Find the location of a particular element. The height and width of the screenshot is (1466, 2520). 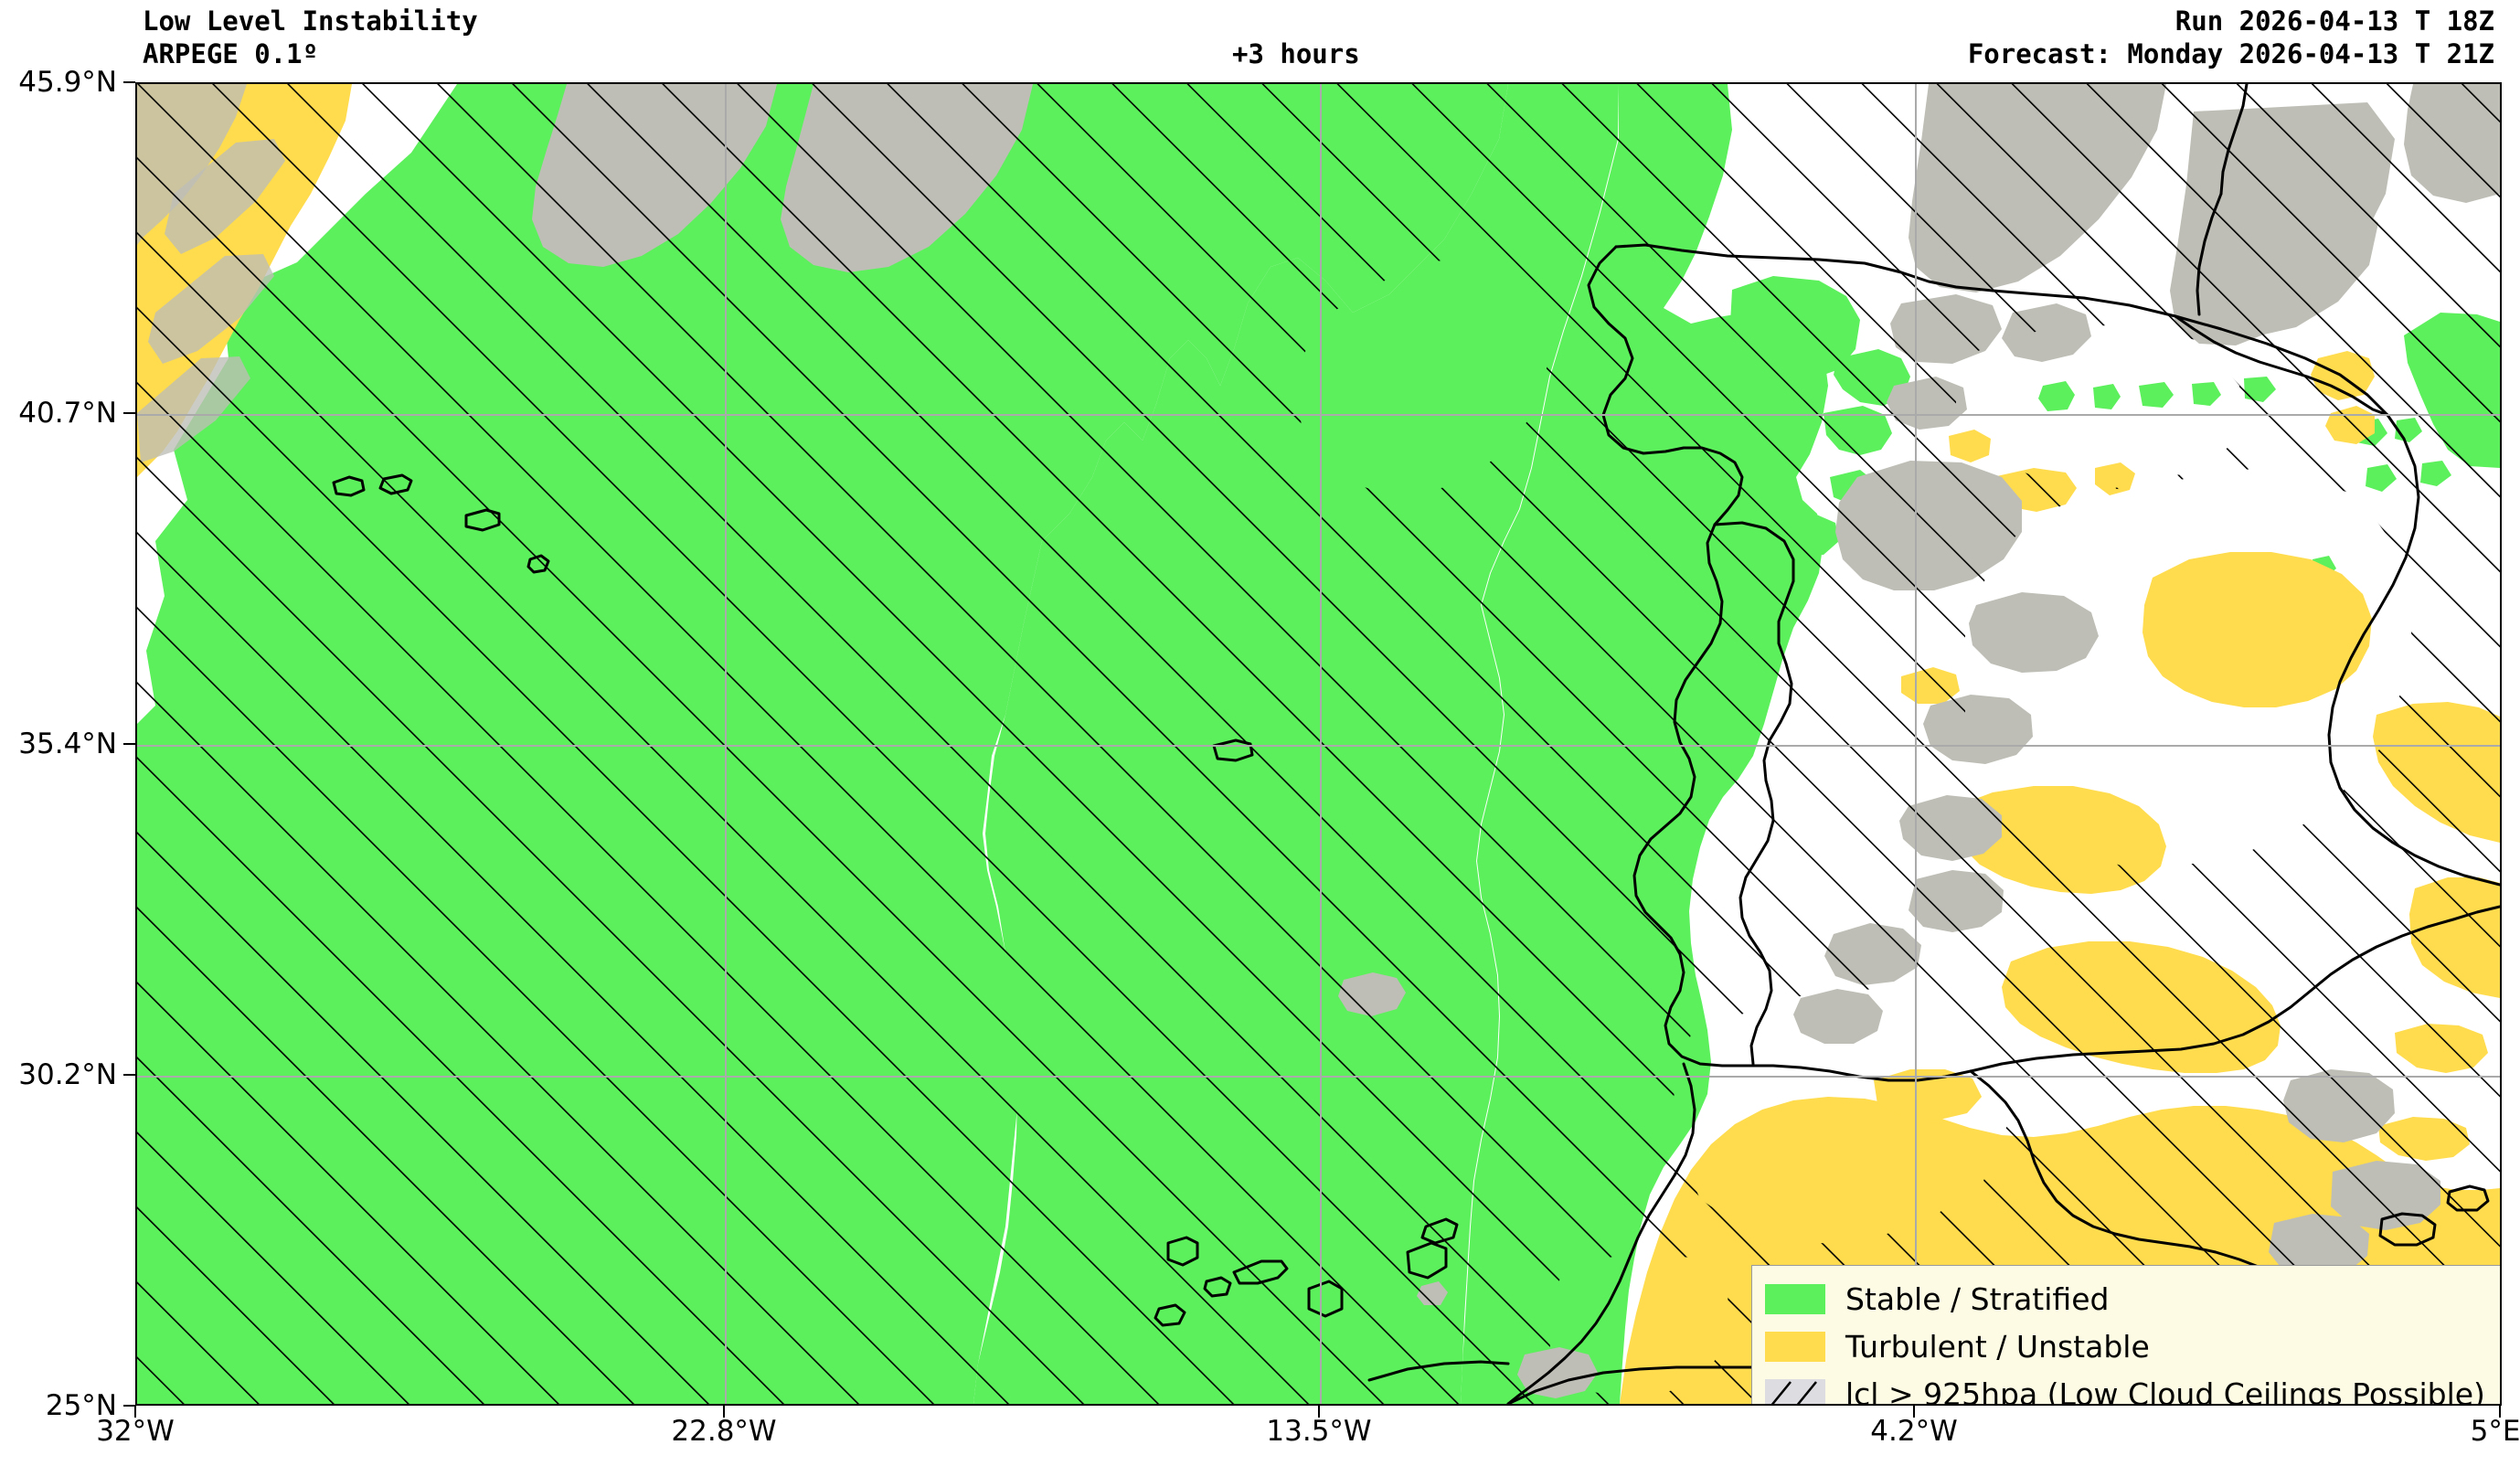

coast-sahara-south is located at coordinates (1438, 1371).